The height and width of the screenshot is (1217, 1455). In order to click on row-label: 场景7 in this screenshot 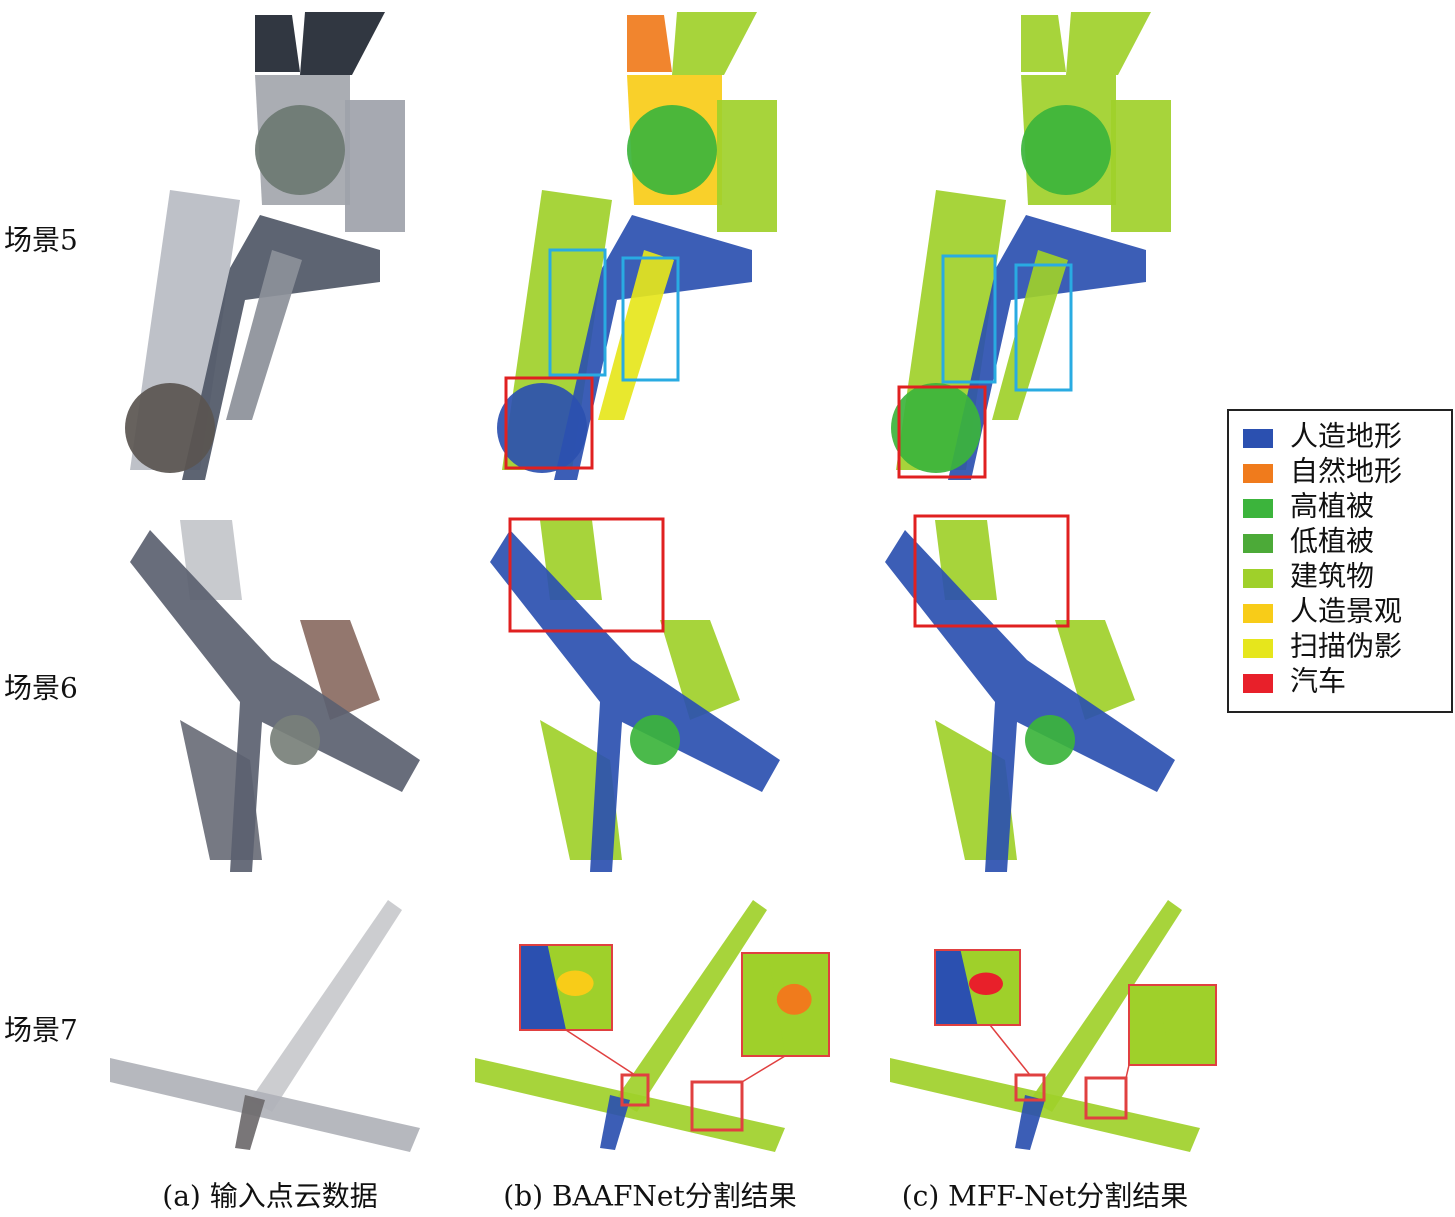, I will do `click(41, 1030)`.